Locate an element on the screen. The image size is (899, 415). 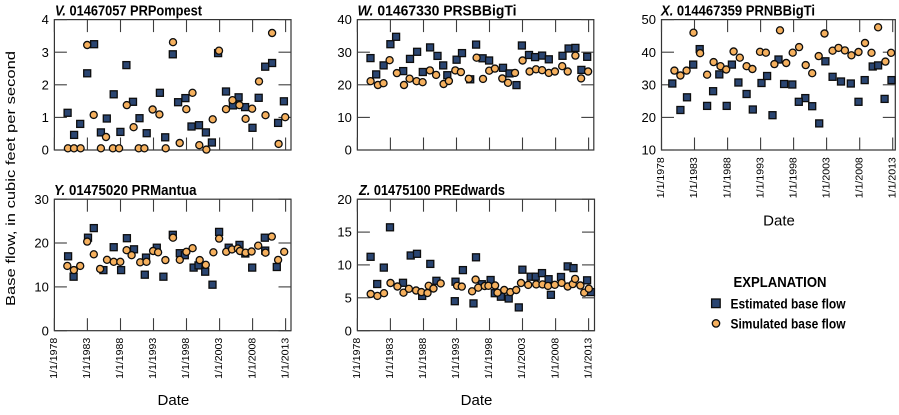
svg-text: 5 is located at coordinates (348, 297).